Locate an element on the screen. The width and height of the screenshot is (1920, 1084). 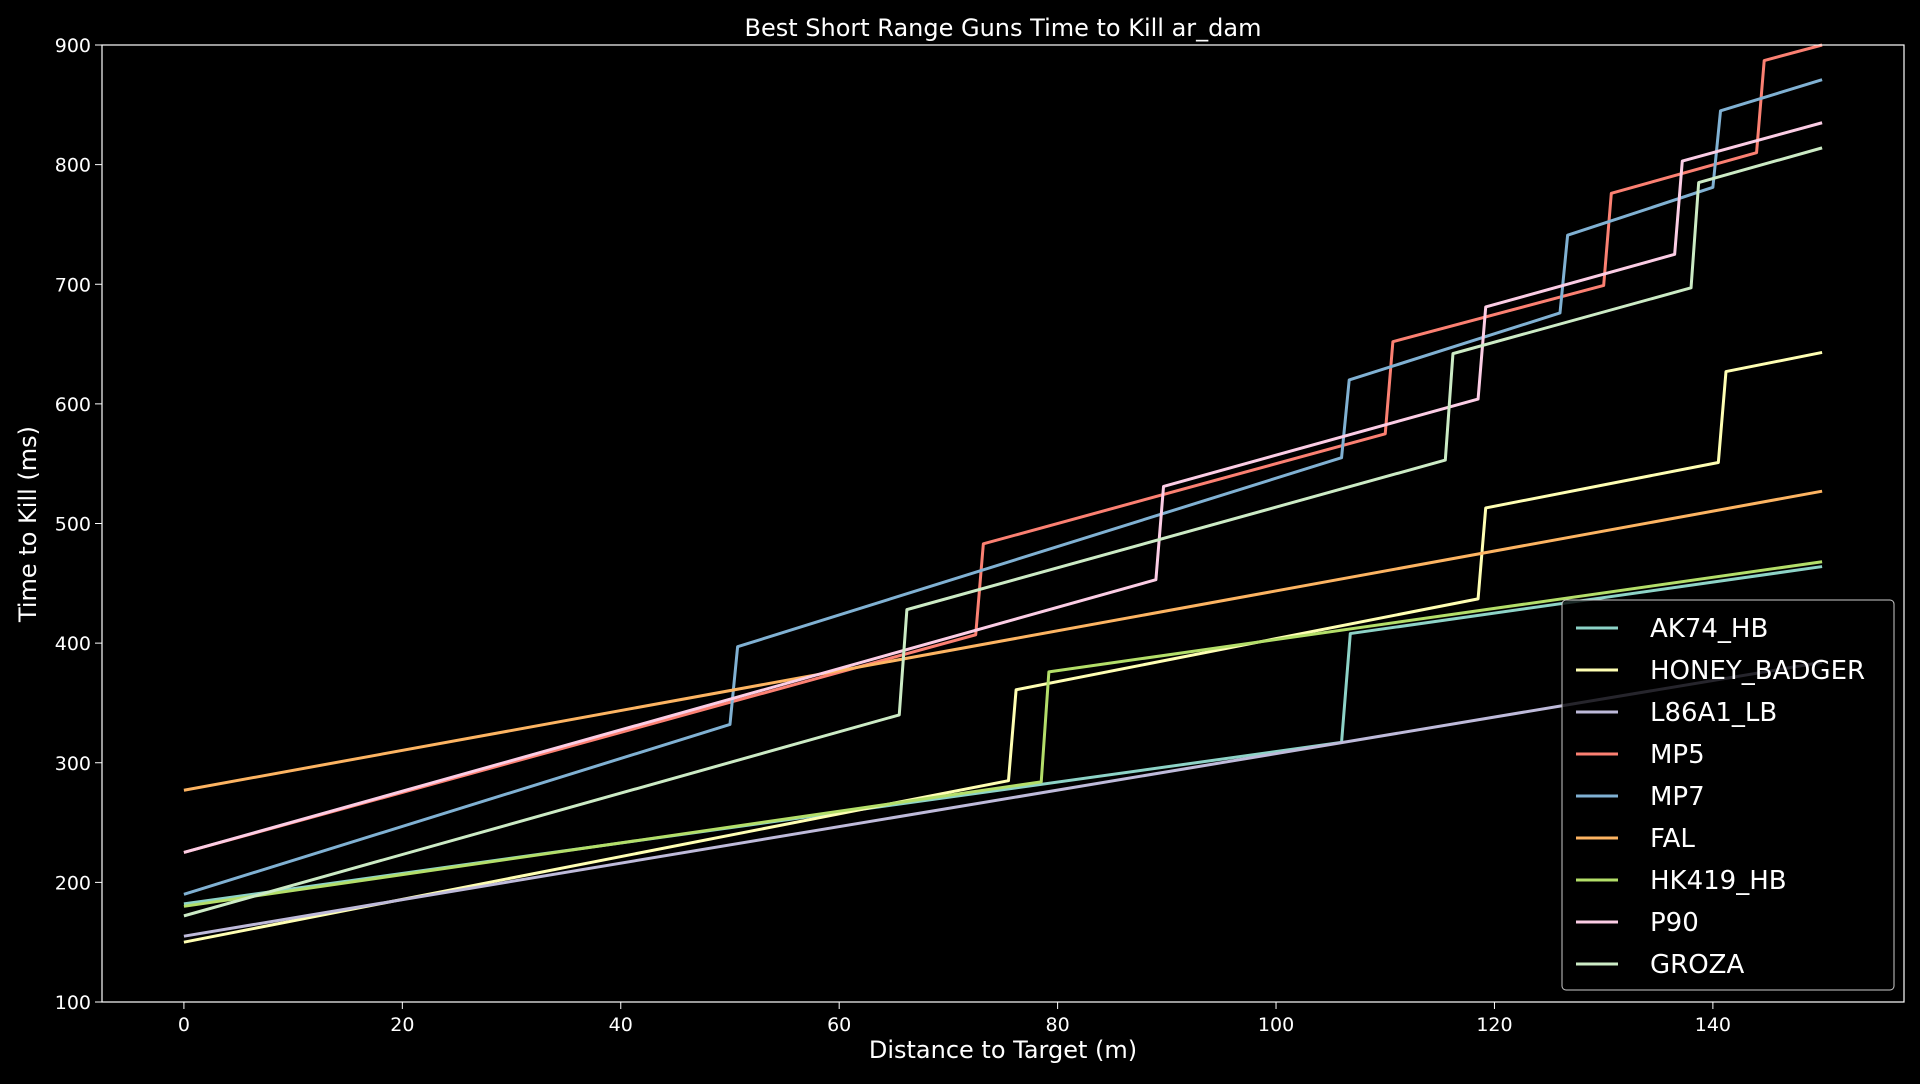
x-tick-label: 60 is located at coordinates (839, 1025).